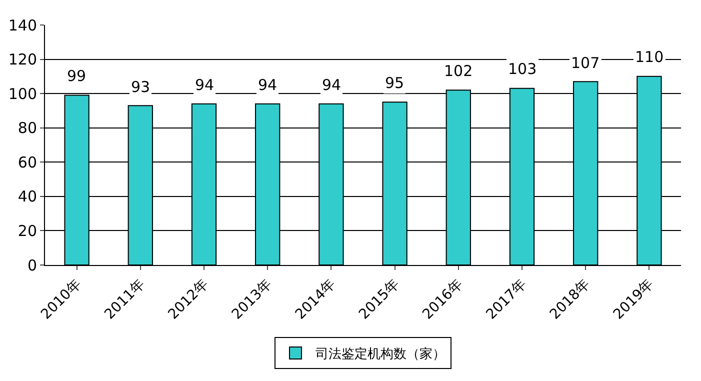 Image resolution: width=701 pixels, height=381 pixels. I want to click on y-tick-label: 60, so click(27, 162).